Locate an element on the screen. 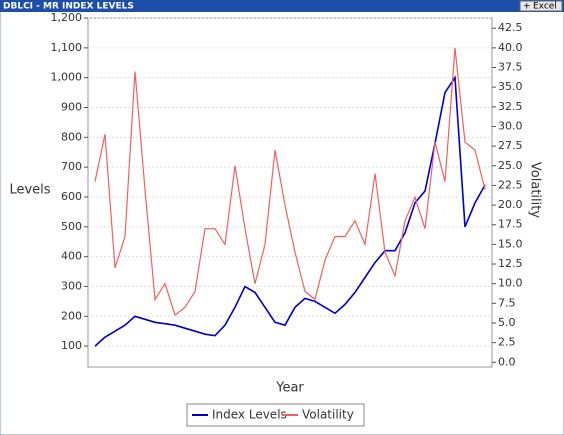  y2-tick-label: 40.0 is located at coordinates (510, 47).